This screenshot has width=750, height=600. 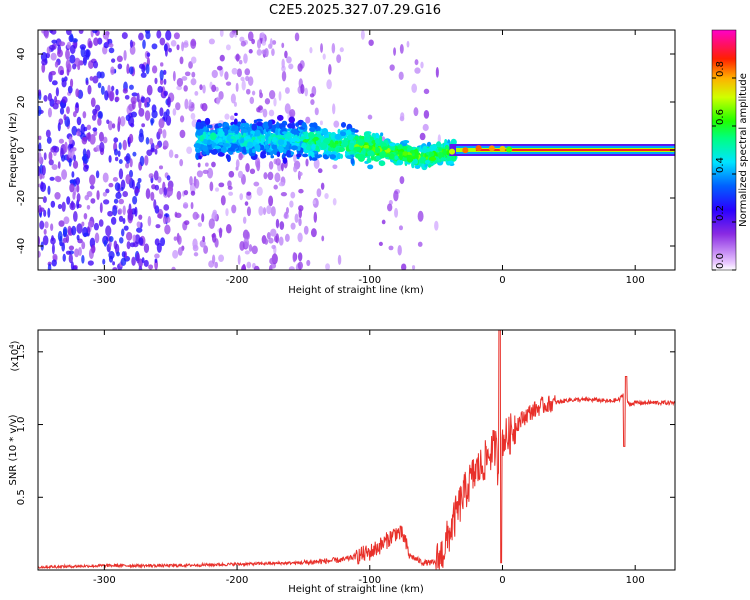 What do you see at coordinates (14, 355) in the screenshot?
I see `snr-y-multiplier: (x104)` at bounding box center [14, 355].